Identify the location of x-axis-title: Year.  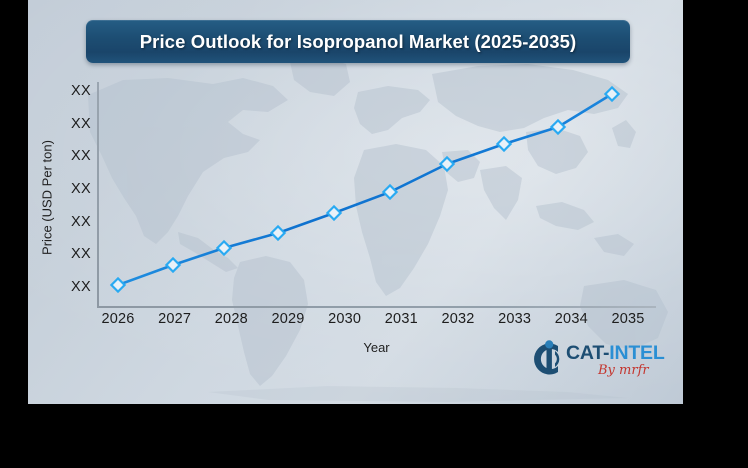
(376, 347).